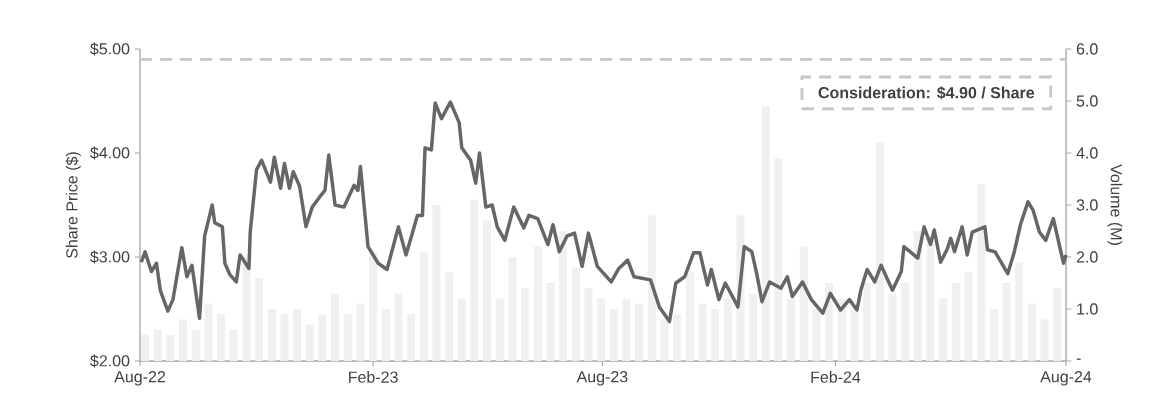 The width and height of the screenshot is (1157, 401). I want to click on y2-tick-label: 3.0, so click(1087, 205).